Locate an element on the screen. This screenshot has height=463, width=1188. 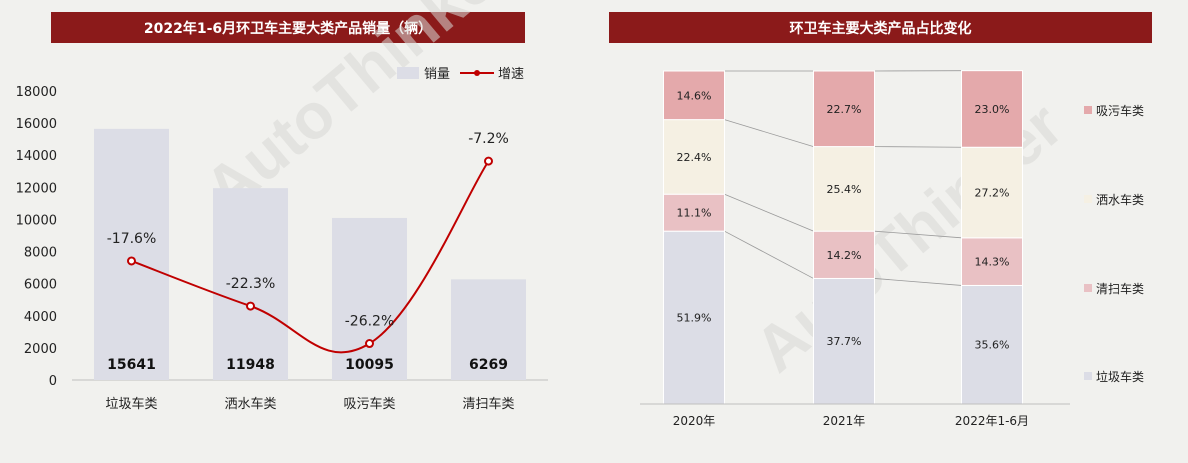
legend-bar-swatch is located at coordinates (408, 73).